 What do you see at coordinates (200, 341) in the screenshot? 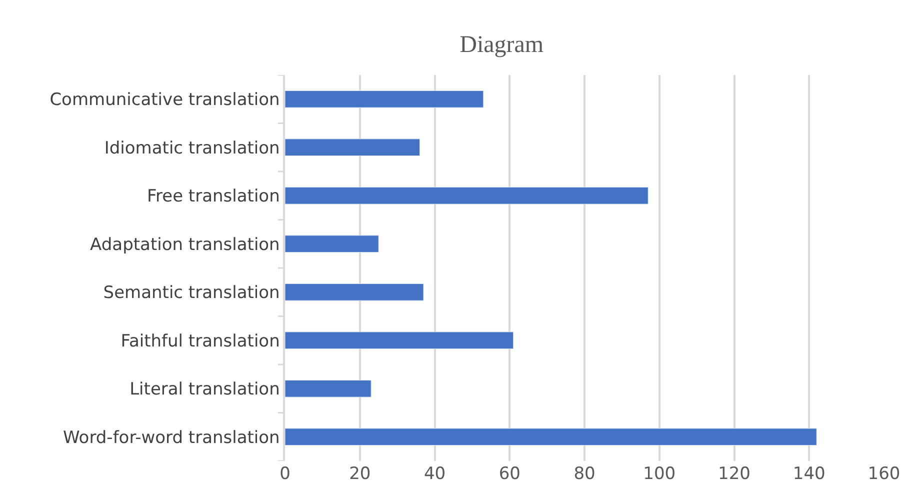
I see `y-tick-label: Faithful translation` at bounding box center [200, 341].